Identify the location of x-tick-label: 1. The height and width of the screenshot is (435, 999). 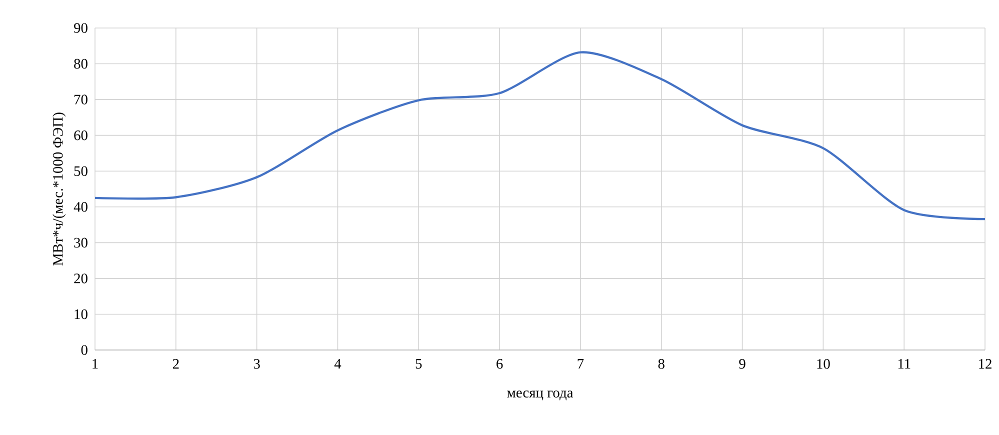
(95, 364).